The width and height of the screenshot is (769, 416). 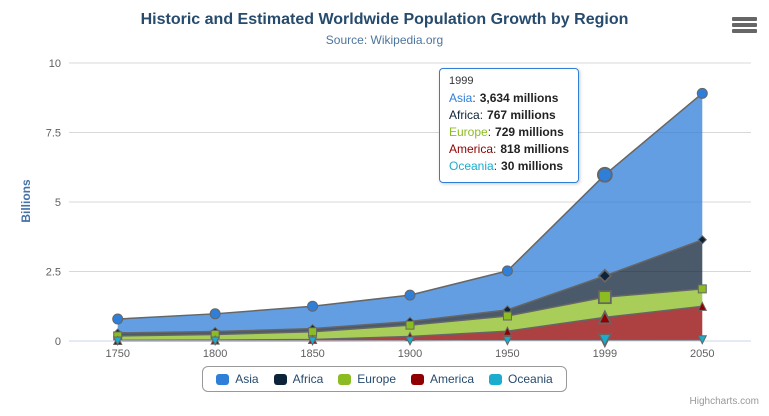 I want to click on marker-europe-1999, so click(x=604, y=297).